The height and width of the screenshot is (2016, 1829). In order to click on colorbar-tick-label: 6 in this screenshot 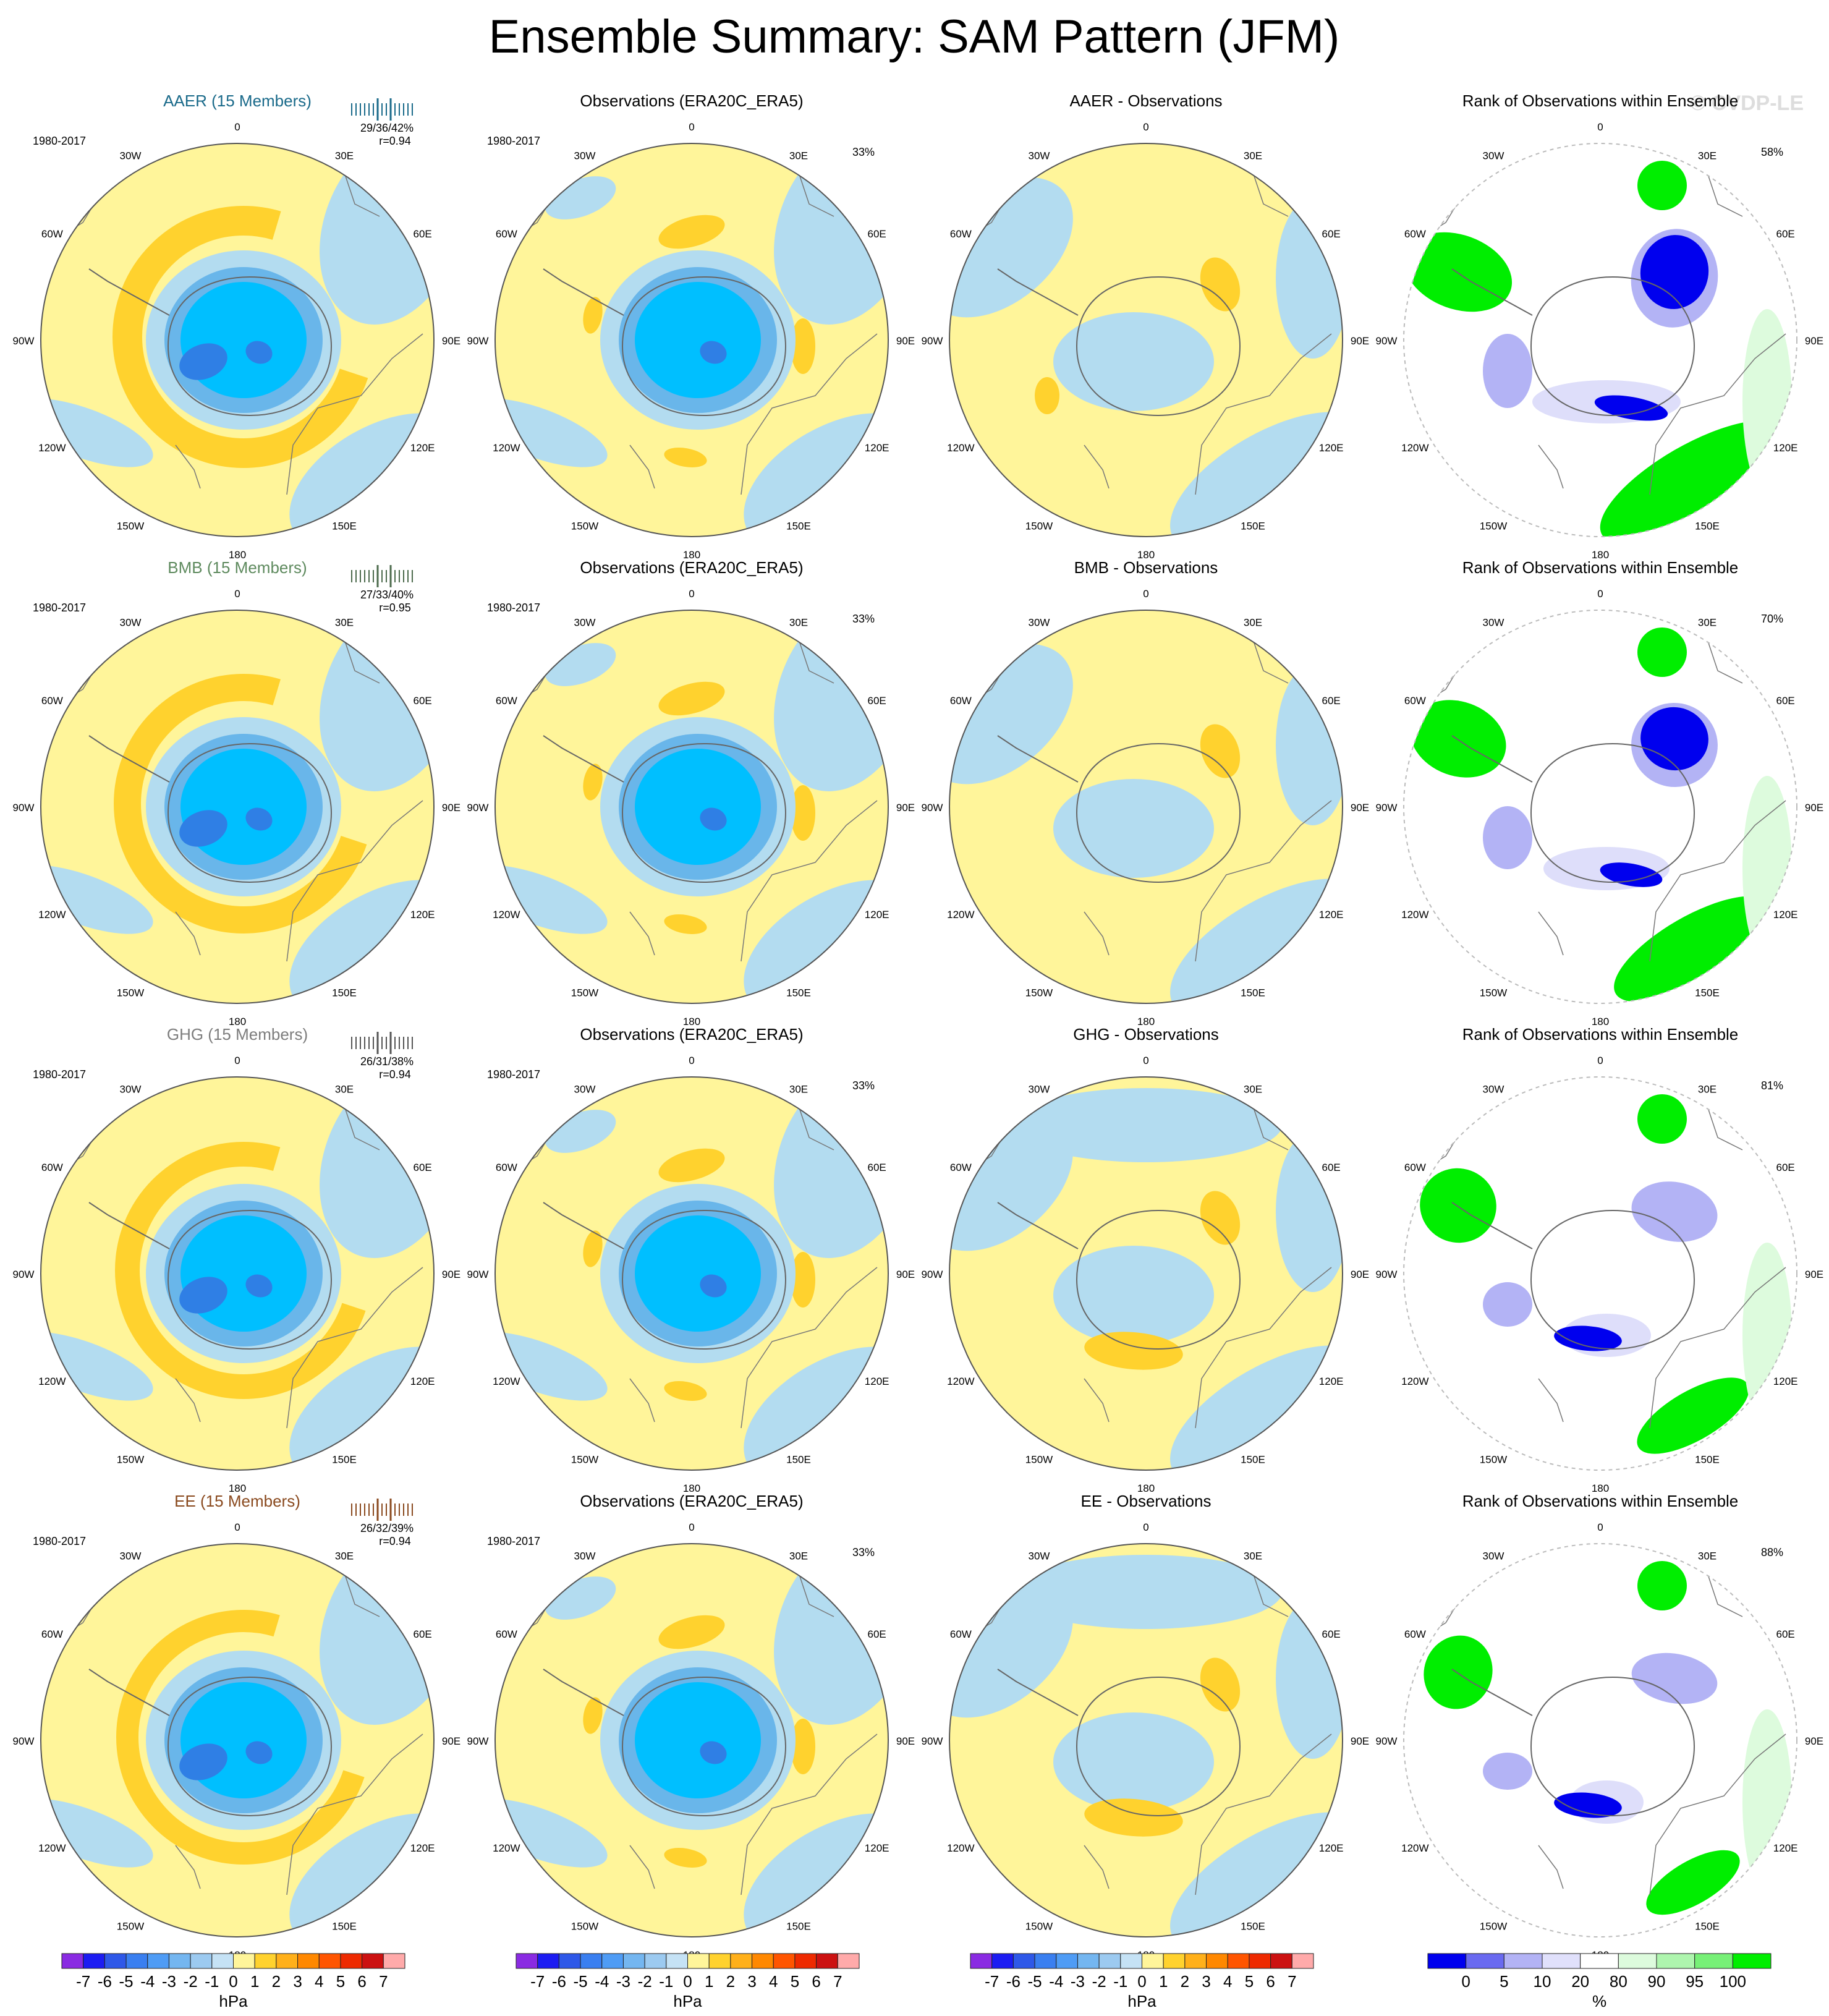, I will do `click(1270, 1981)`.